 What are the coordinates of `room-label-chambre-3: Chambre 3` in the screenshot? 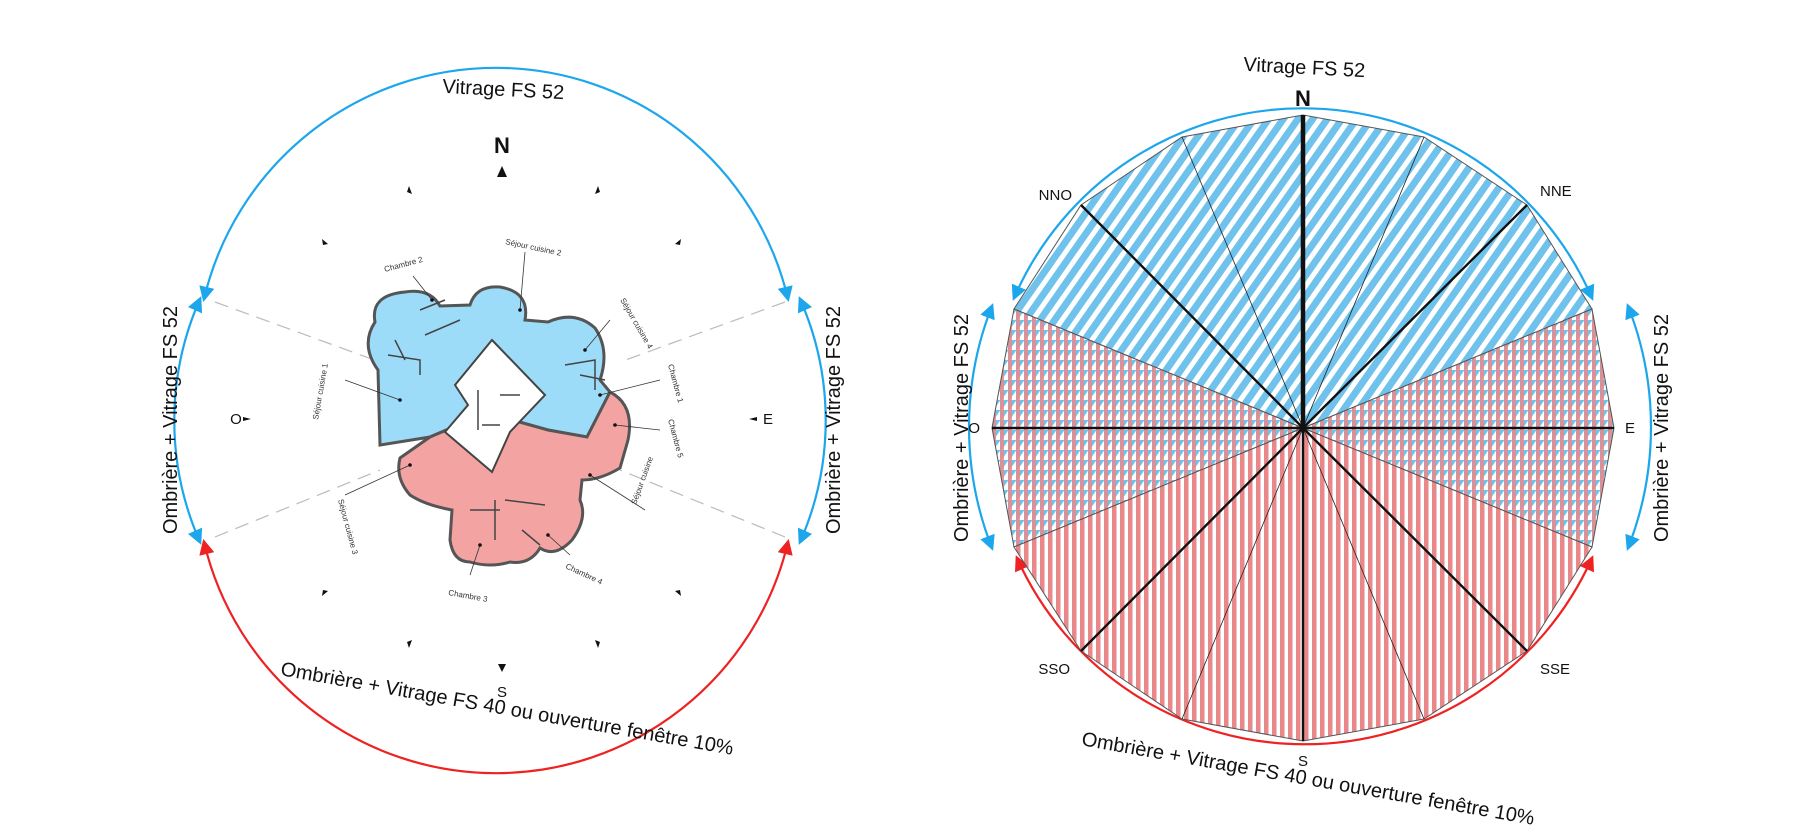 It's located at (468, 596).